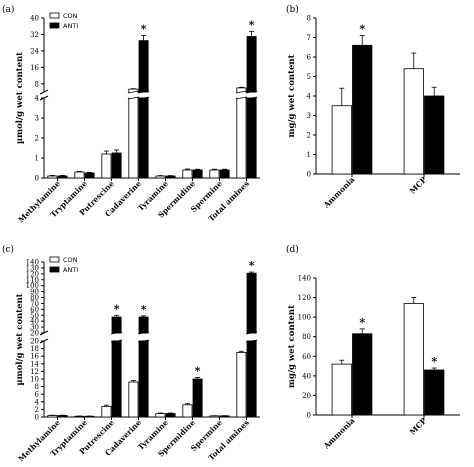  Describe the element at coordinates (338, 433) in the screenshot. I see `x-tick-label: Ammonia` at that location.